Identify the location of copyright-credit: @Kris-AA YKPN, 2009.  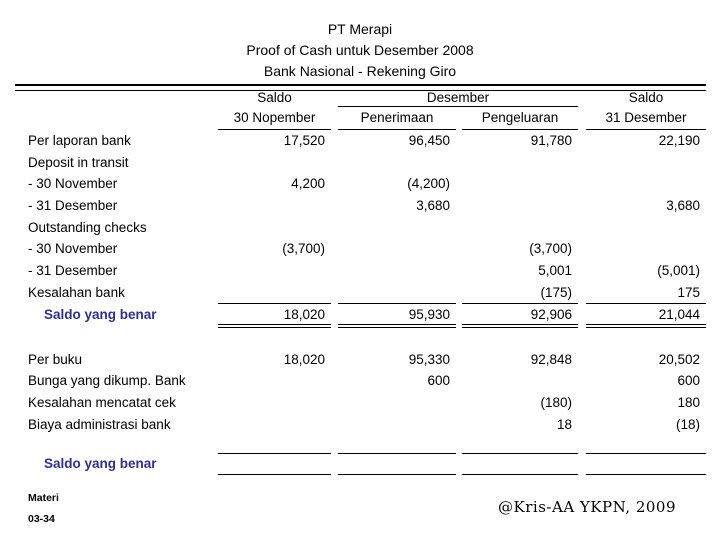
(587, 507).